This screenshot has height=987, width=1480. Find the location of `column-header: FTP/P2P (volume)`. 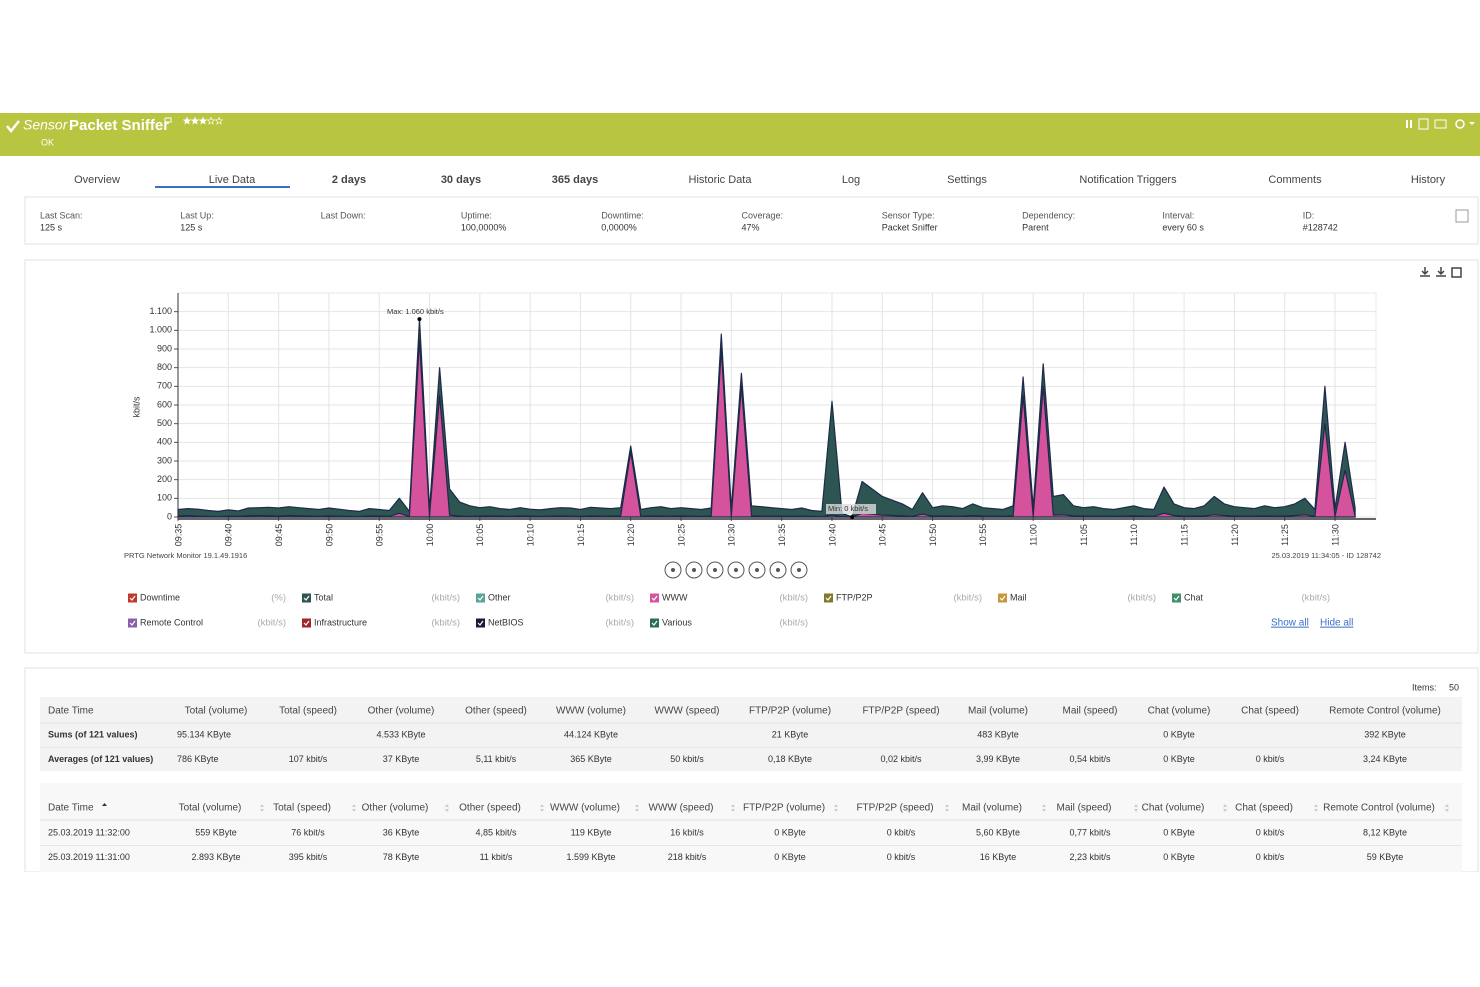

column-header: FTP/P2P (volume) is located at coordinates (784, 808).